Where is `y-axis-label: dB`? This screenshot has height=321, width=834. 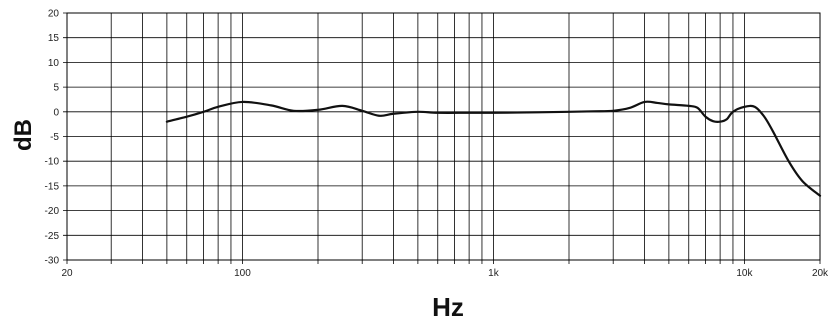 y-axis-label: dB is located at coordinates (23, 135).